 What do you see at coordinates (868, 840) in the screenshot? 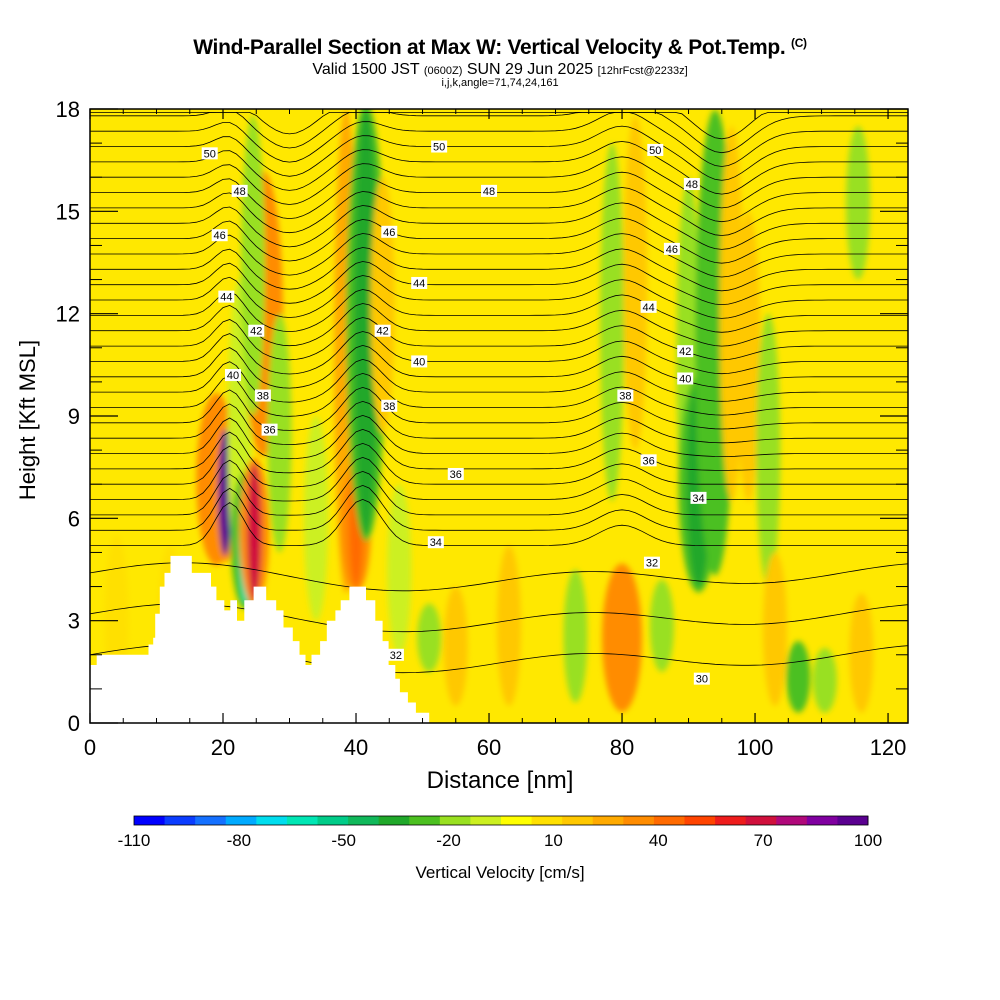
I see `colorbar-tick-label: 100` at bounding box center [868, 840].